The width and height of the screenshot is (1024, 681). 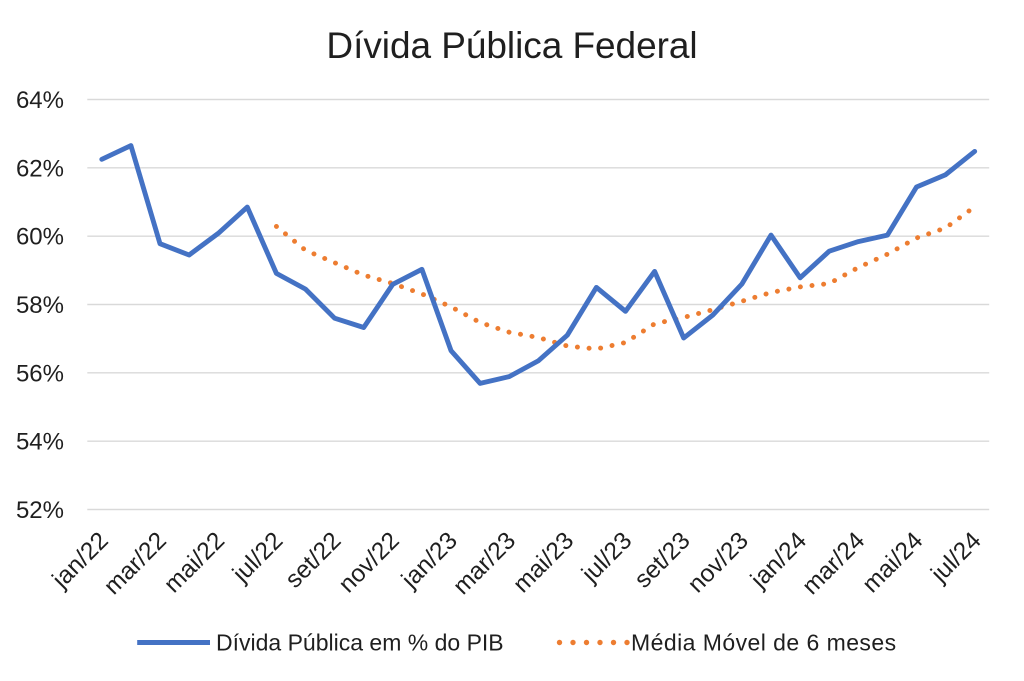 What do you see at coordinates (764, 643) in the screenshot?
I see `svg-text: Média Móvel de 6 meses` at bounding box center [764, 643].